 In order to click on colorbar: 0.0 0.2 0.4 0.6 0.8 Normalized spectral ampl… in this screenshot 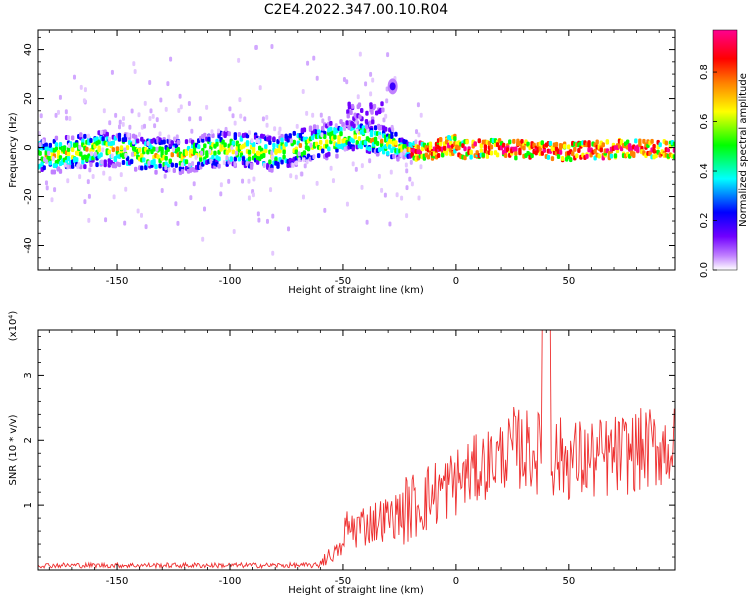, I will do `click(724, 153)`.